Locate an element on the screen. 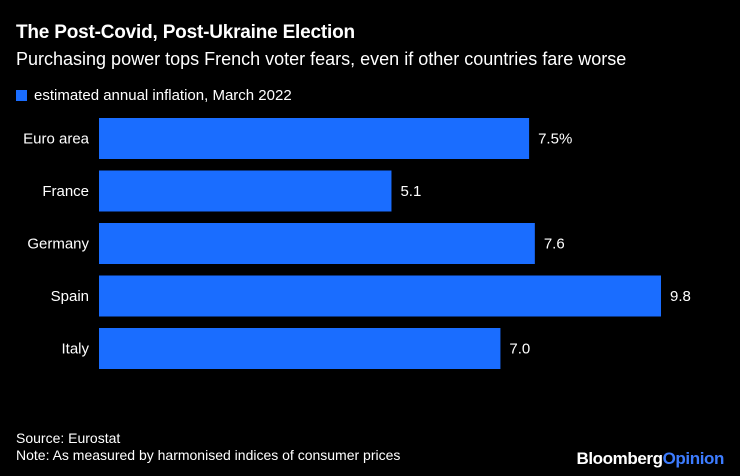 The width and height of the screenshot is (740, 476). value-label: 7.0 is located at coordinates (519, 349).